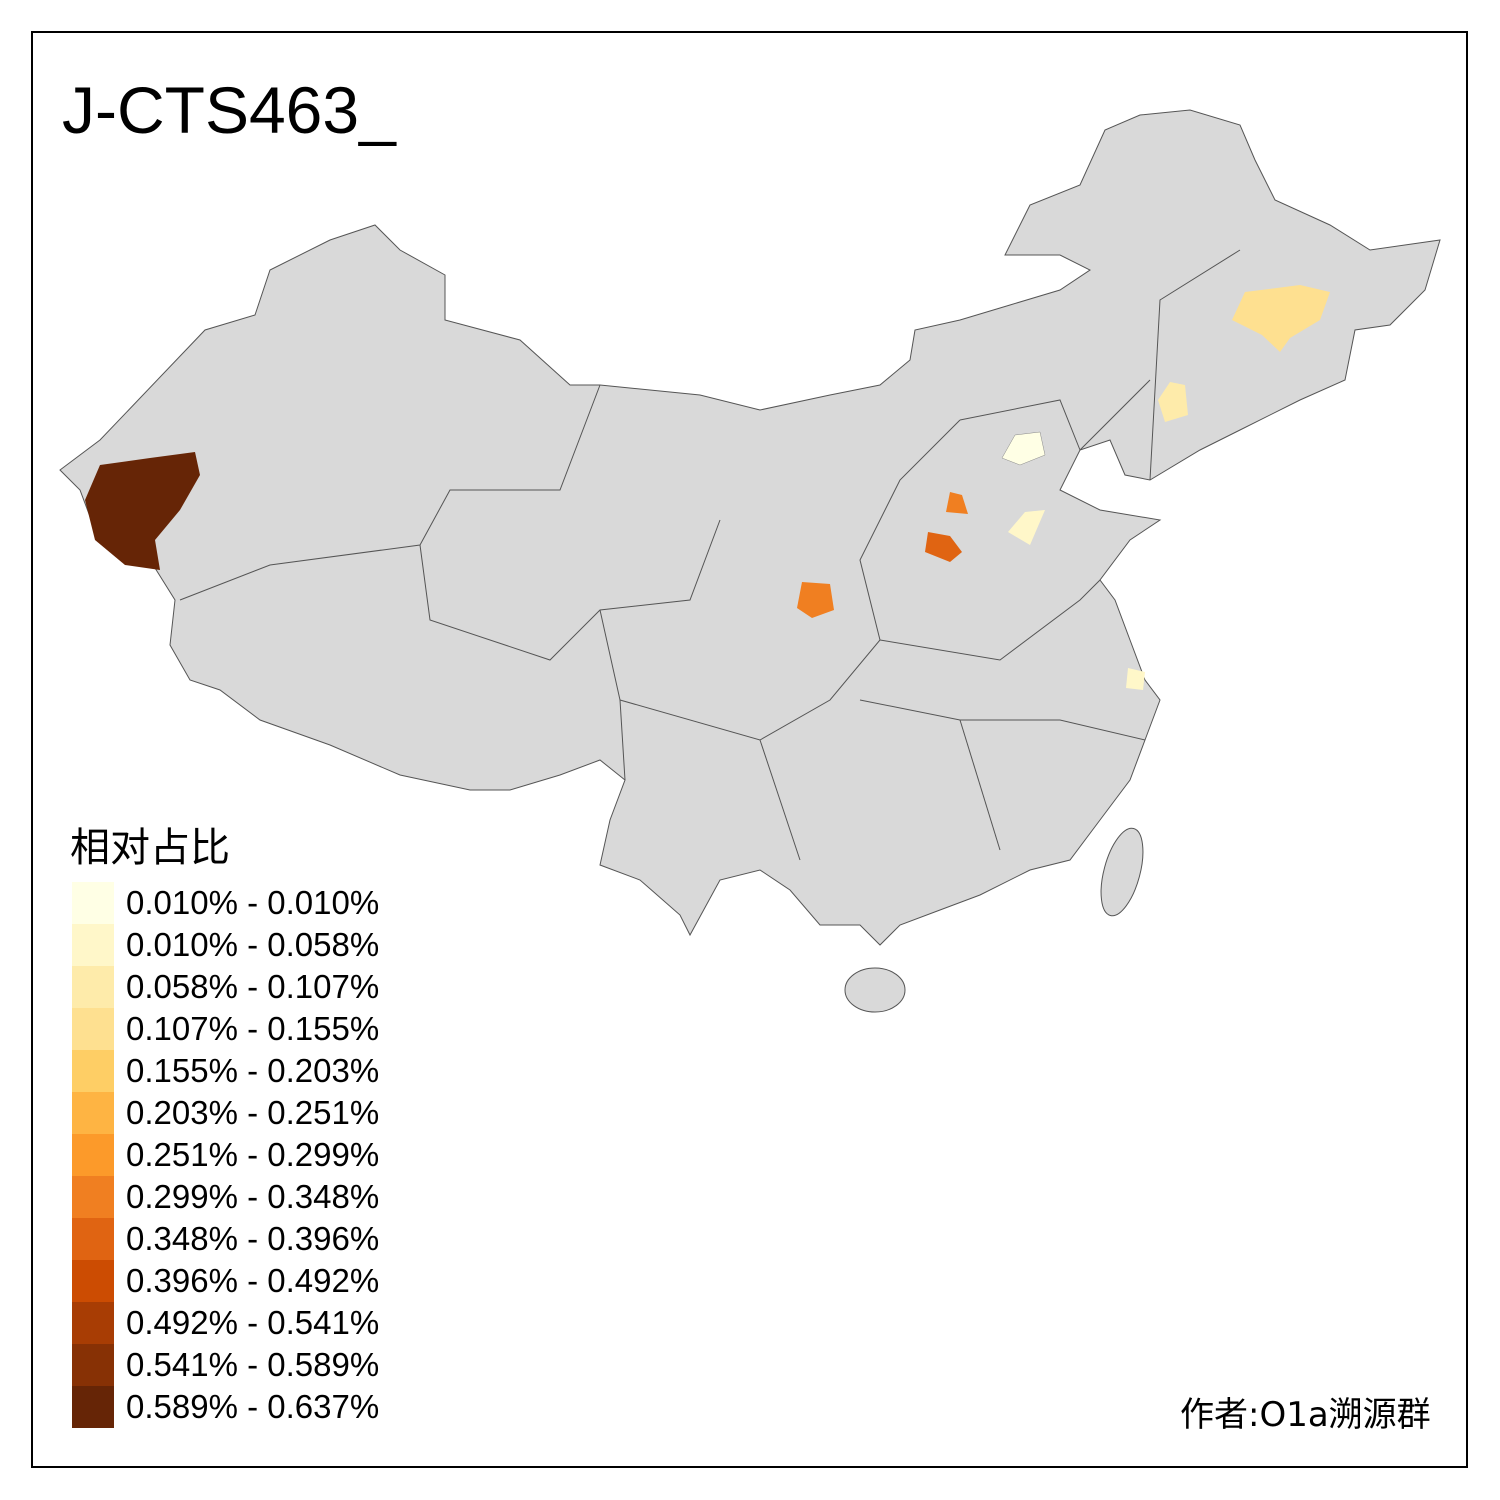  I want to click on legend-item: 0.010% - 0.010%, so click(225, 903).